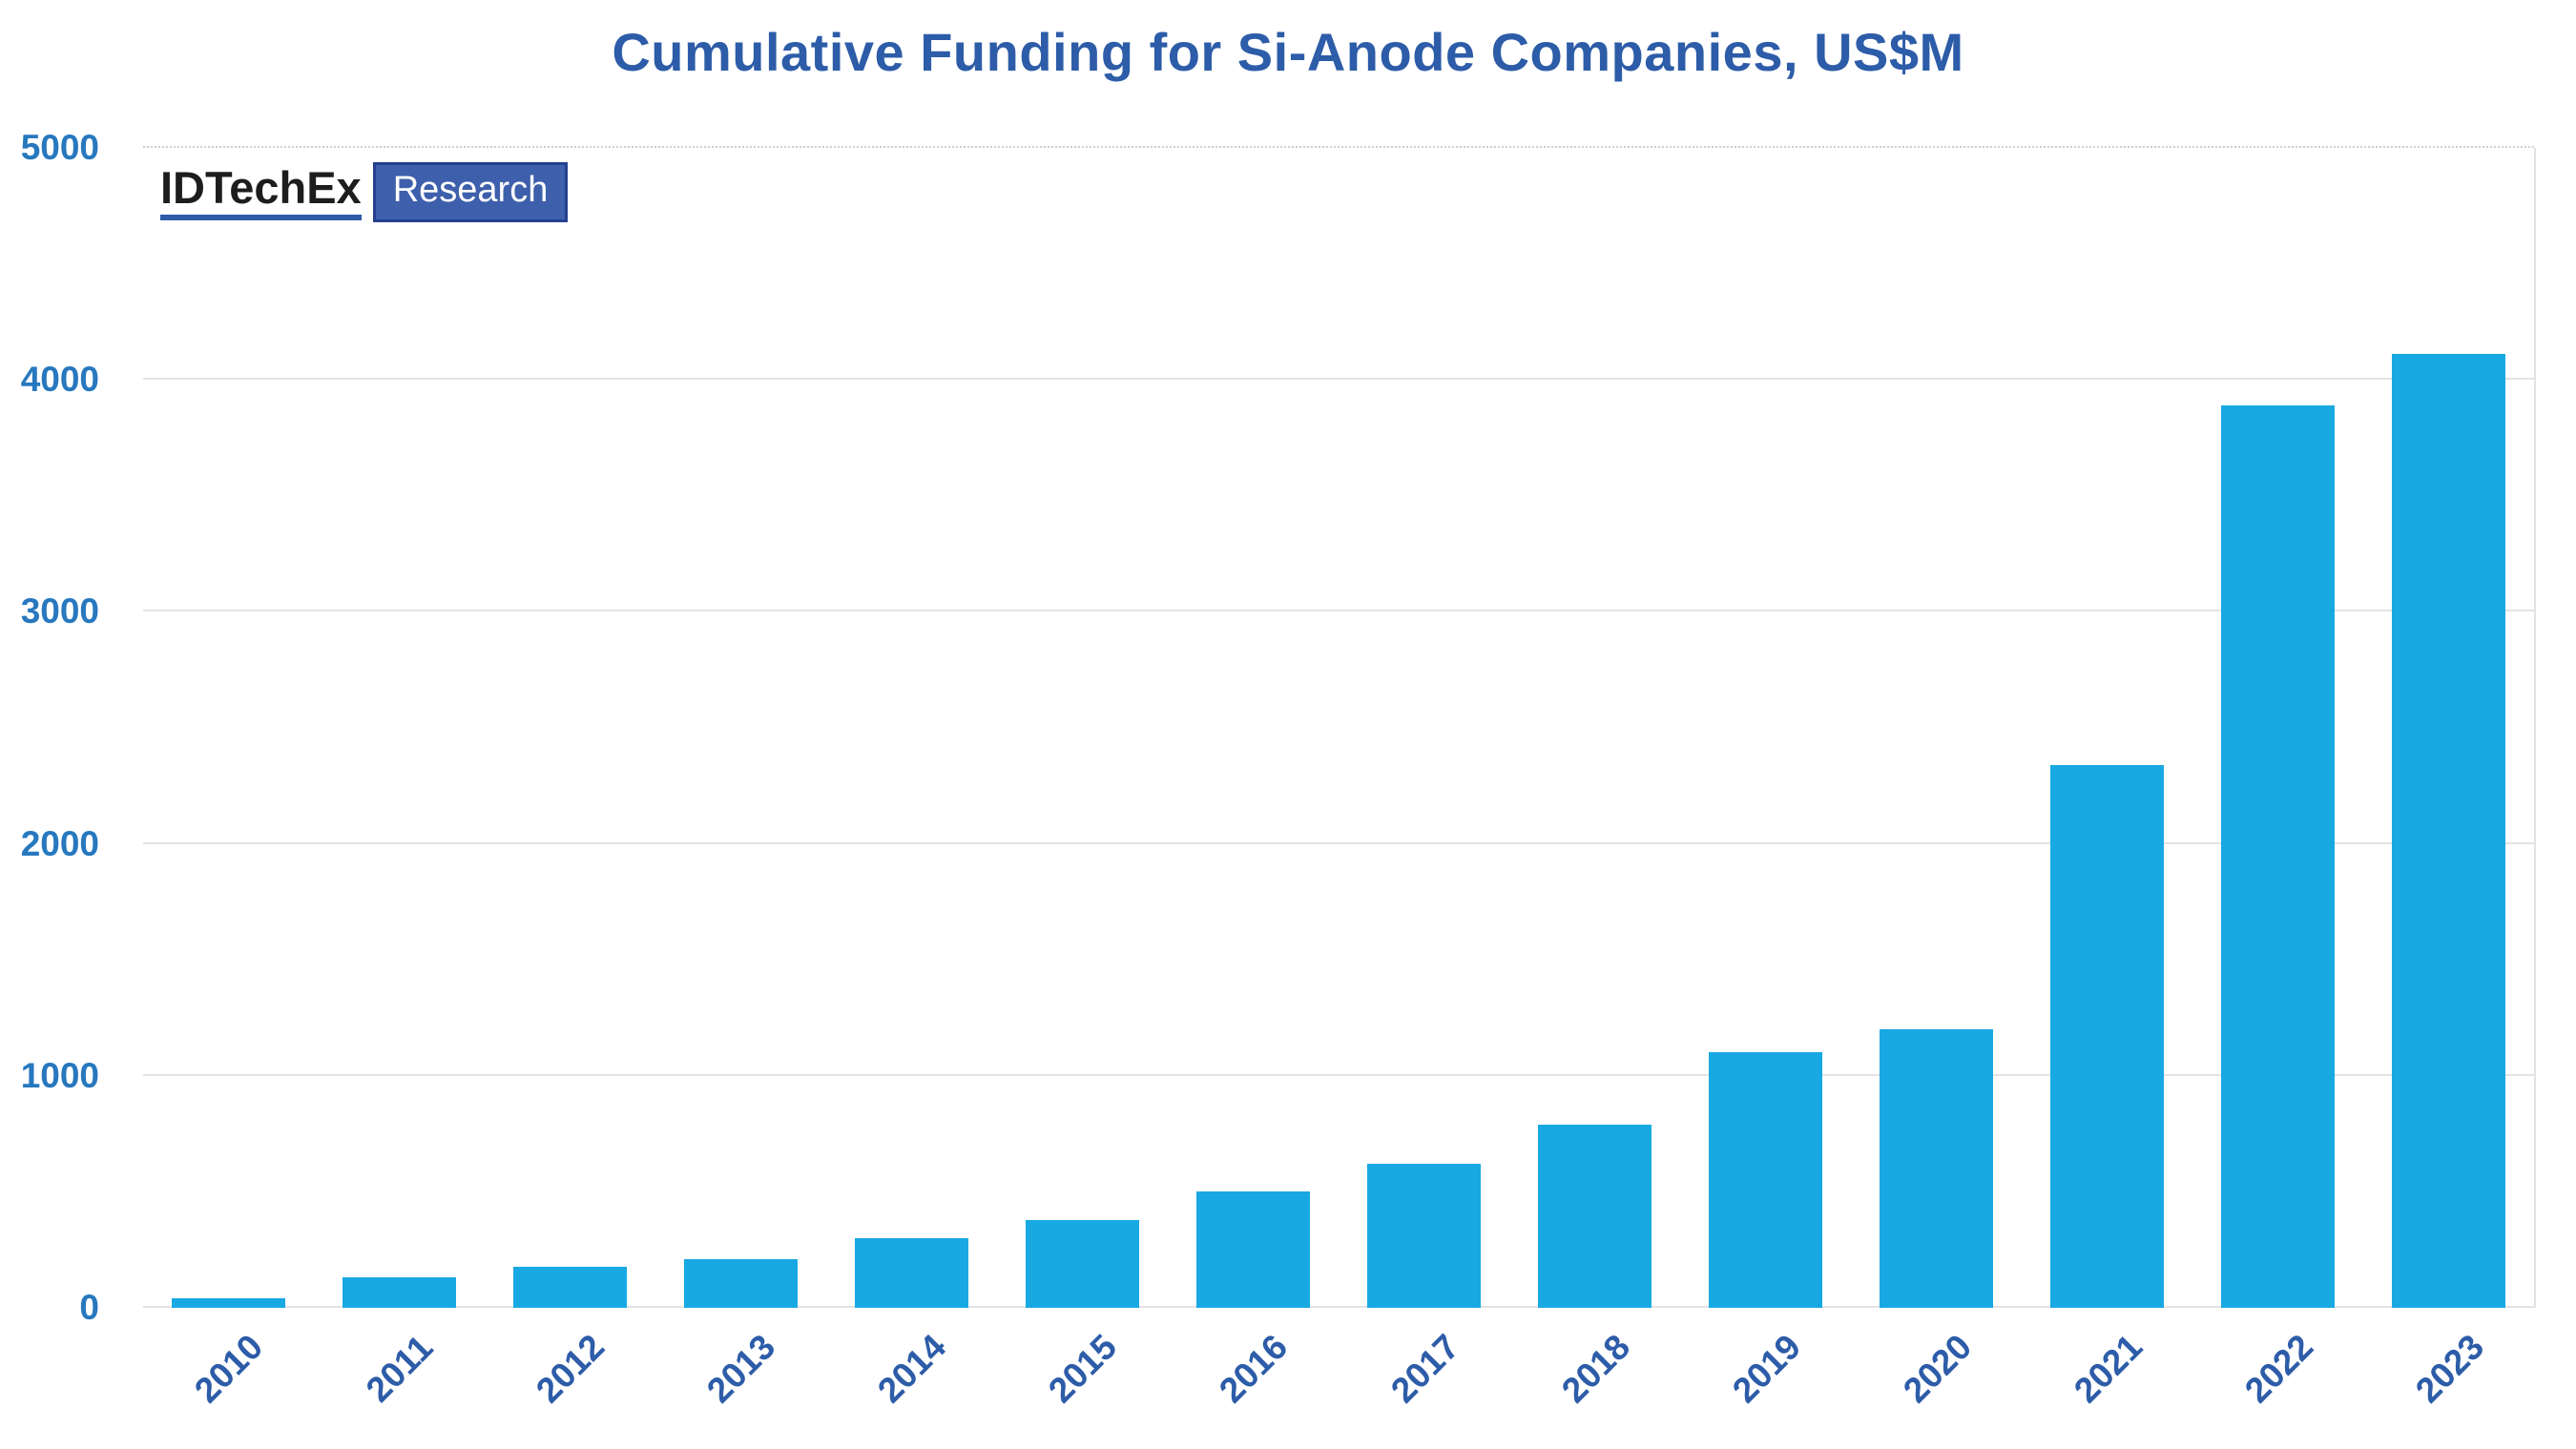 Image resolution: width=2576 pixels, height=1449 pixels. I want to click on y-tick-label-5000: 5000, so click(59, 147).